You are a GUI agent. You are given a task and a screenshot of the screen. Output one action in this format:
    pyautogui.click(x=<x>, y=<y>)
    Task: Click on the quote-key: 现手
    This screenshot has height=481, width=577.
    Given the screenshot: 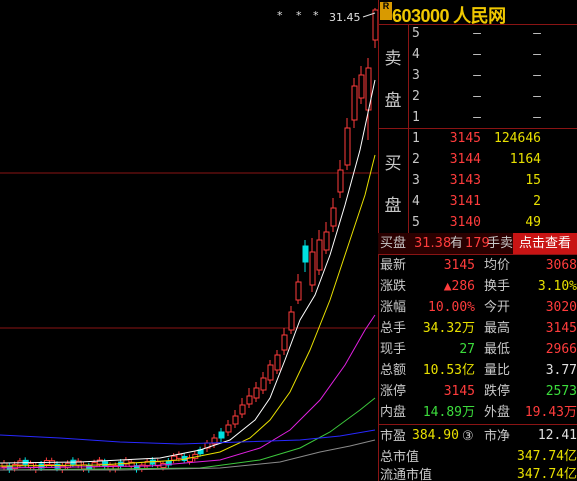 What is the action you would take?
    pyautogui.click(x=393, y=349)
    